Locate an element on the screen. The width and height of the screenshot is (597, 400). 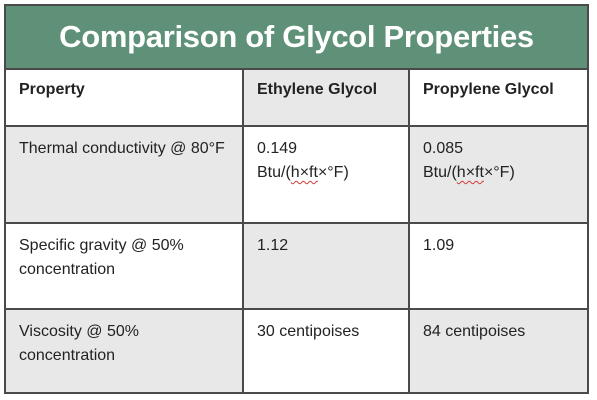
value: 0.149 is located at coordinates (277, 148).